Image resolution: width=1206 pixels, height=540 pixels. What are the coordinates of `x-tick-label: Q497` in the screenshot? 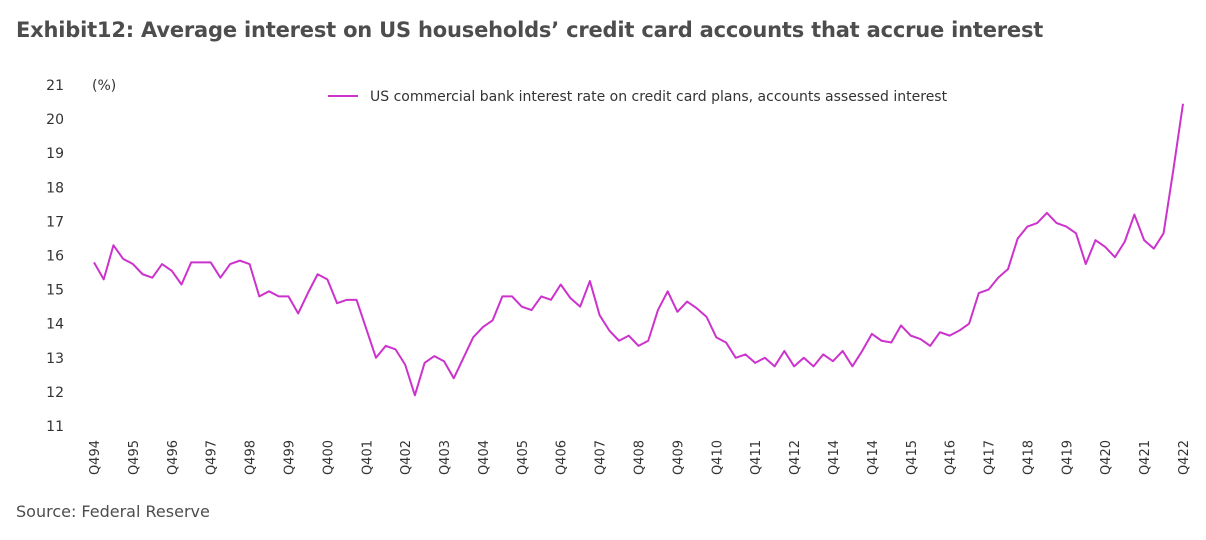 It's located at (212, 457).